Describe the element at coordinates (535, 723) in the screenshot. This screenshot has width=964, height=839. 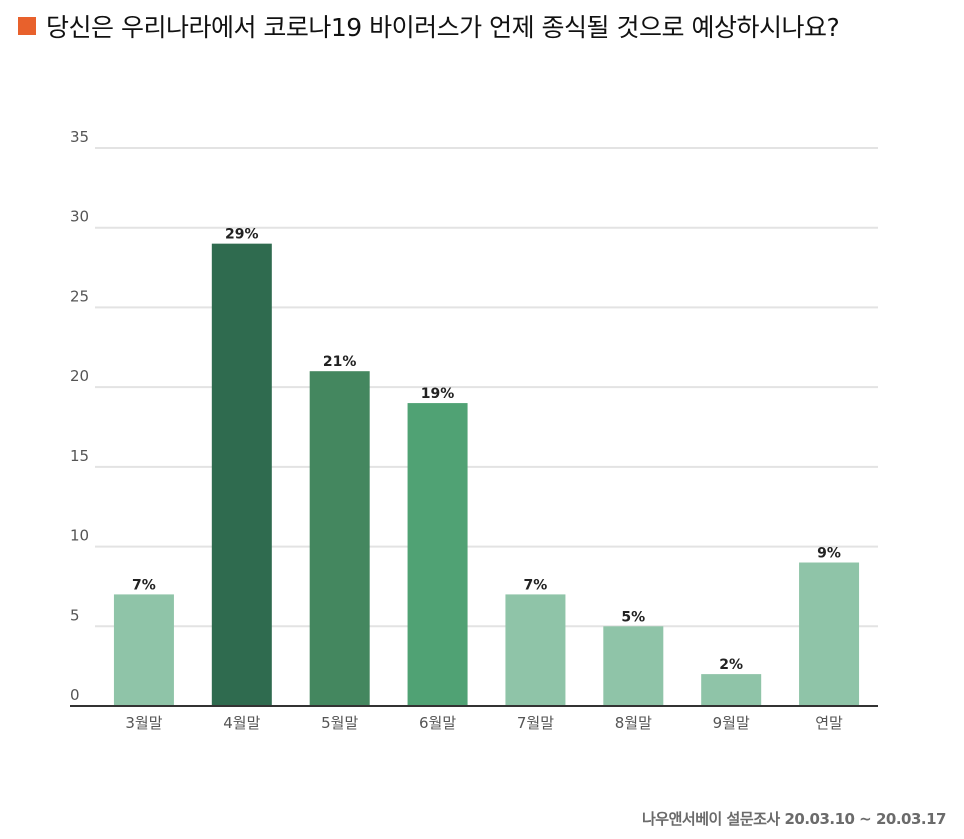
I see `x-tick-label: 7월말` at that location.